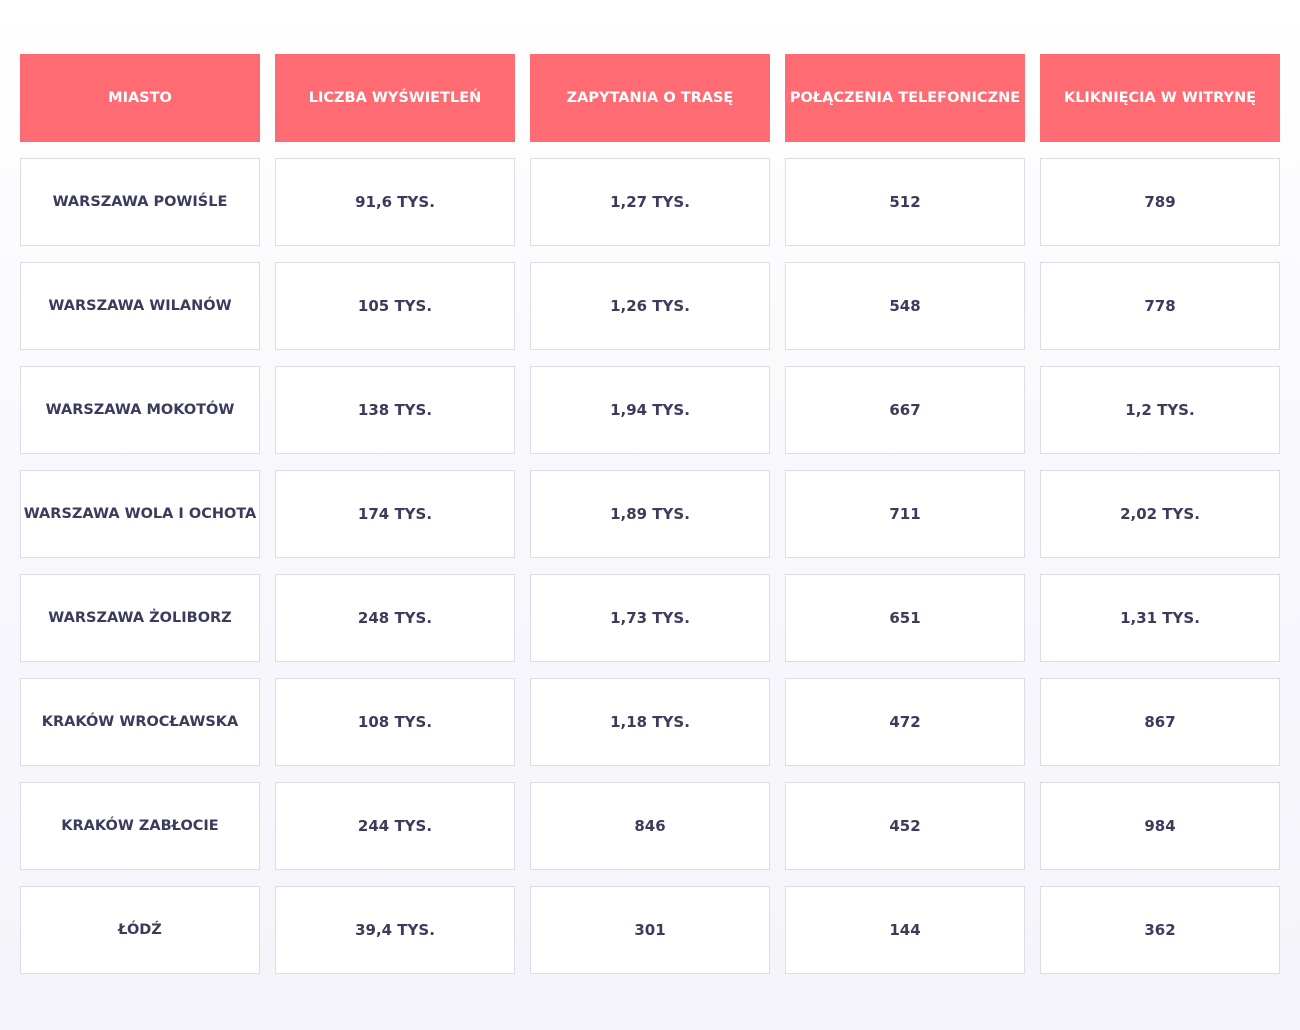 Image resolution: width=1300 pixels, height=1030 pixels. Describe the element at coordinates (905, 514) in the screenshot. I see `cell-phone-calls: 711` at that location.